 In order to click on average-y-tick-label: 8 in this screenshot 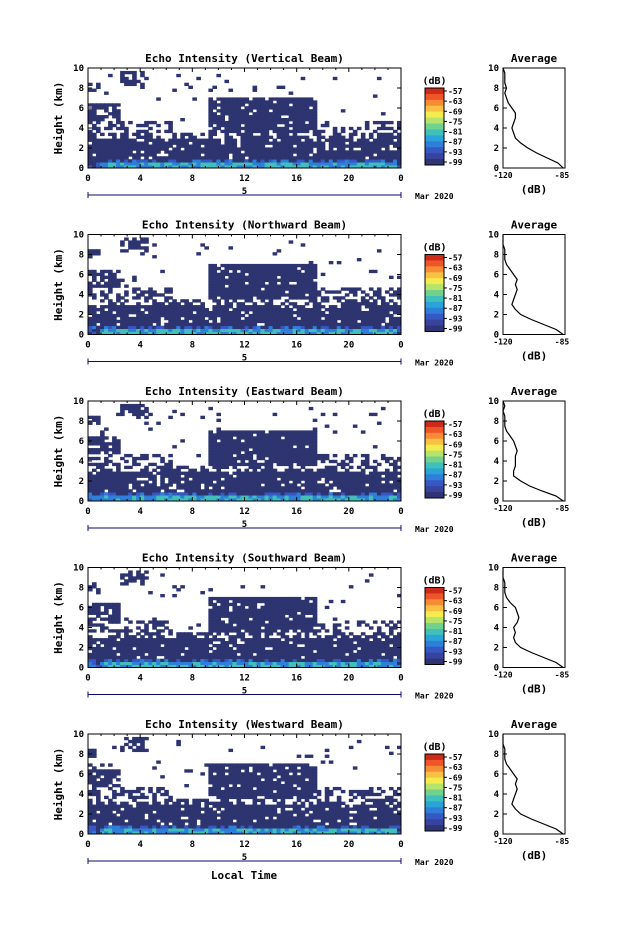, I will do `click(496, 89)`.